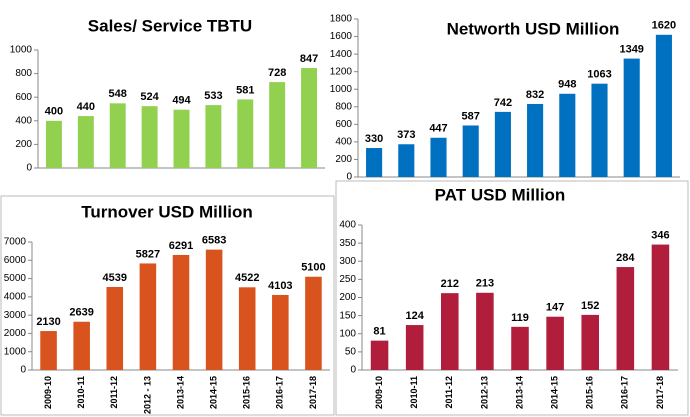 This screenshot has height=417, width=690. What do you see at coordinates (280, 286) in the screenshot?
I see `value-label: 4103` at bounding box center [280, 286].